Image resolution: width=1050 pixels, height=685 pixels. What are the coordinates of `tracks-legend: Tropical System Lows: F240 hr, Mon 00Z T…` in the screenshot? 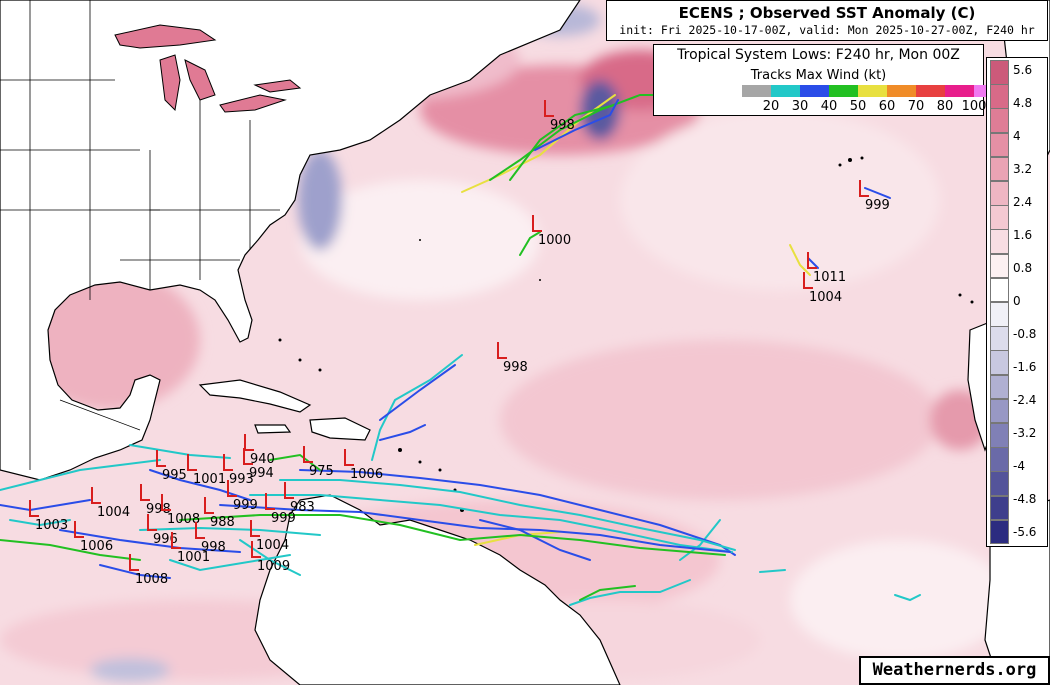 It's located at (828, 80).